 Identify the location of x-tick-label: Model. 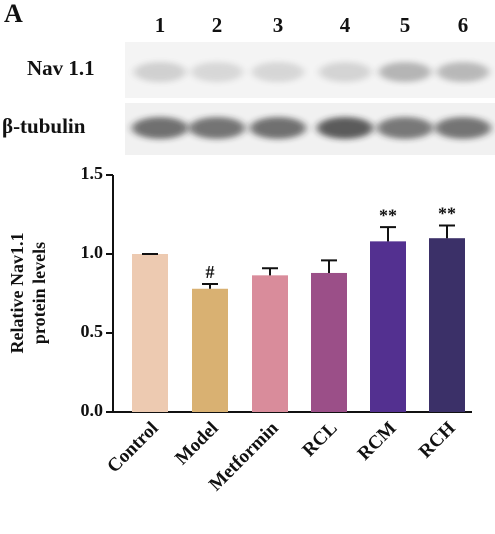
(196, 443).